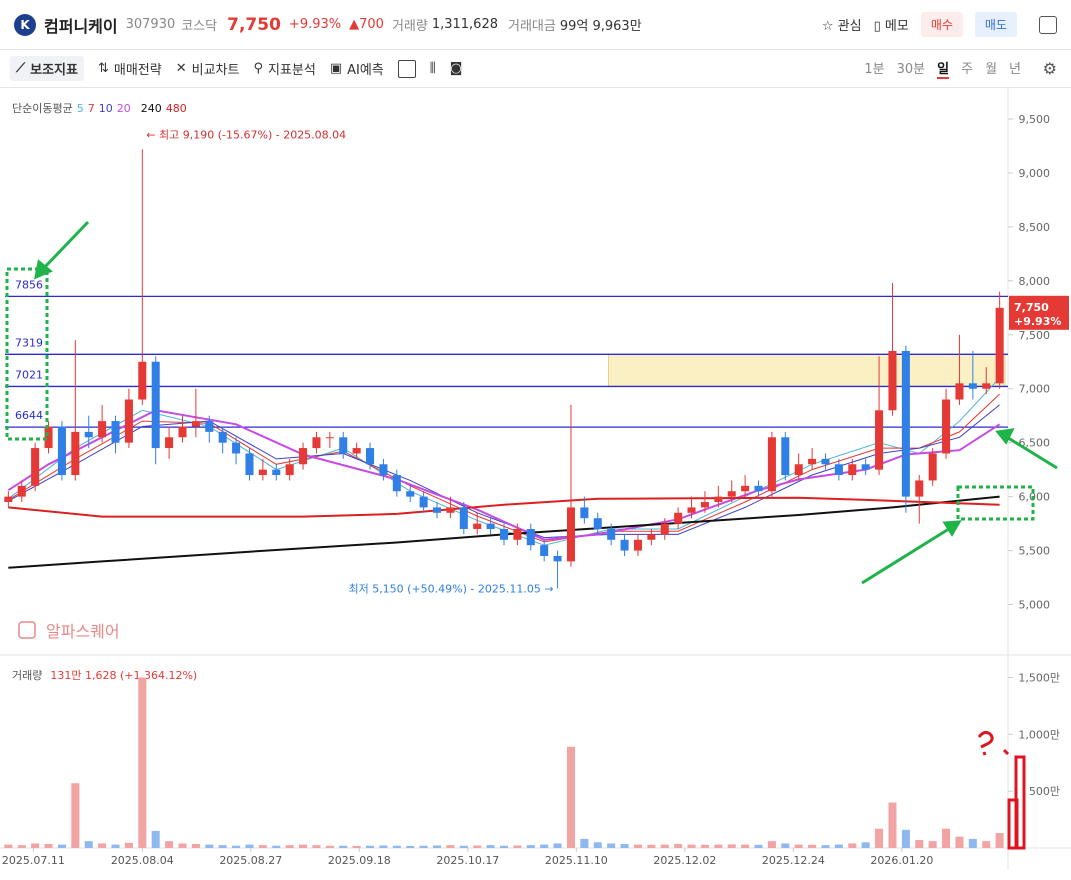  What do you see at coordinates (142, 860) in the screenshot?
I see `x-tick-label: 2025.08.04` at bounding box center [142, 860].